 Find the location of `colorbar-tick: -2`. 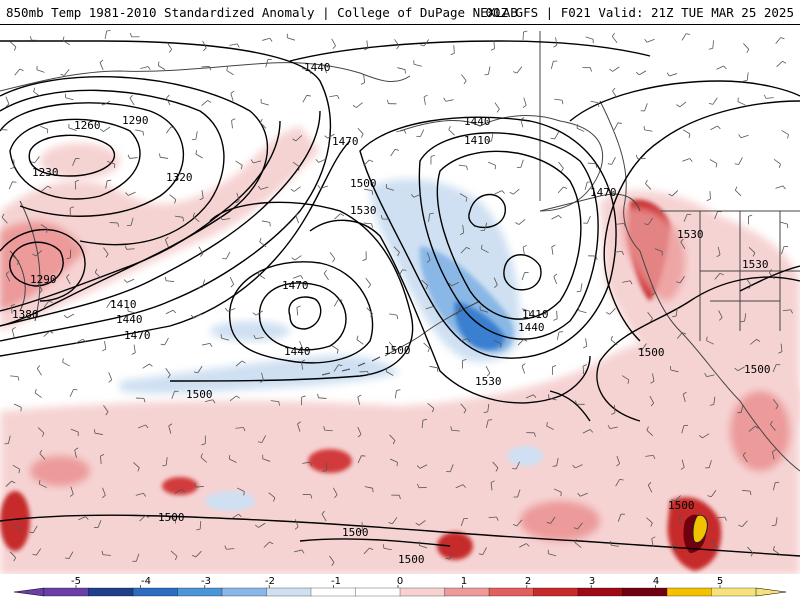

colorbar-tick: -2 is located at coordinates (270, 581).